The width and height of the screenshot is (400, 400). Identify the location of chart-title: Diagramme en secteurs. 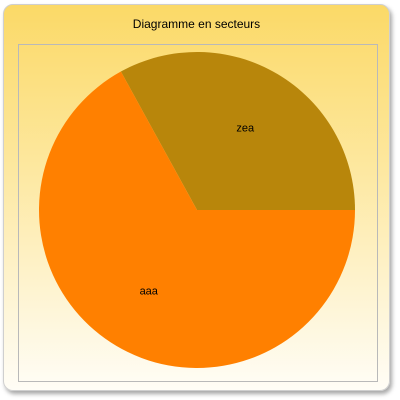
(196, 24).